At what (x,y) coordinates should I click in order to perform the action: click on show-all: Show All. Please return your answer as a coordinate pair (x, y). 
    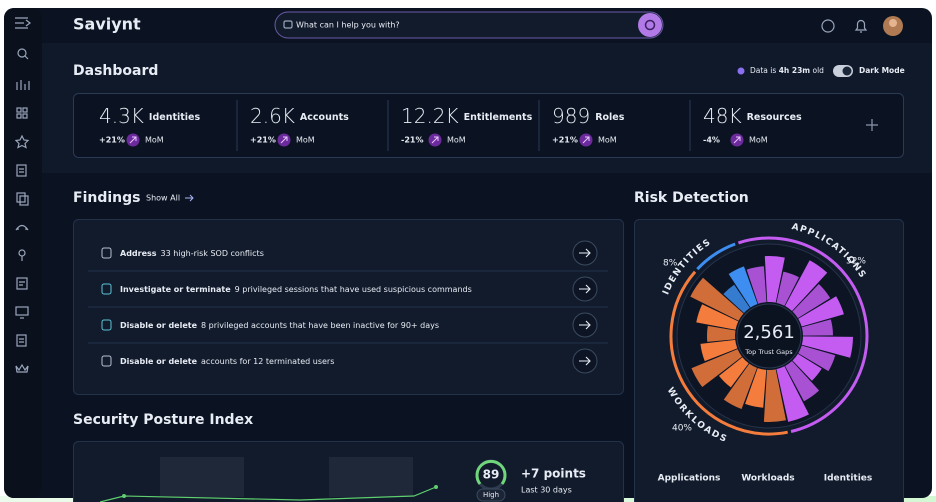
    Looking at the image, I should click on (163, 198).